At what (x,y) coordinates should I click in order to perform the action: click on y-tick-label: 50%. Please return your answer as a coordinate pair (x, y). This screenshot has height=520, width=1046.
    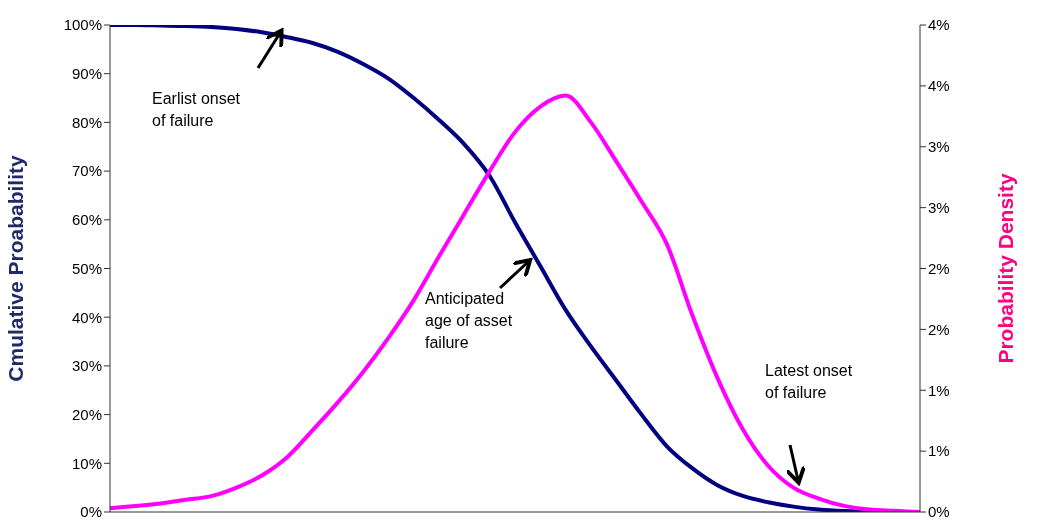
    Looking at the image, I should click on (86, 268).